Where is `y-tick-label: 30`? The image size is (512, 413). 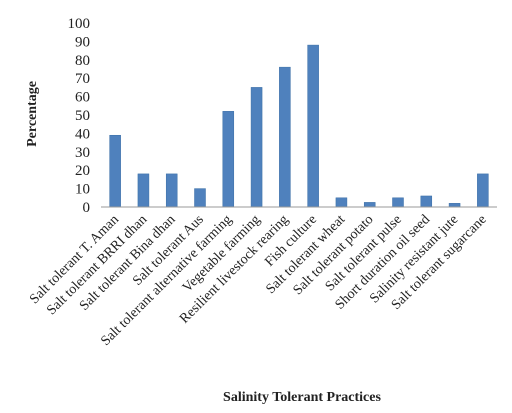 y-tick-label: 30 is located at coordinates (82, 153).